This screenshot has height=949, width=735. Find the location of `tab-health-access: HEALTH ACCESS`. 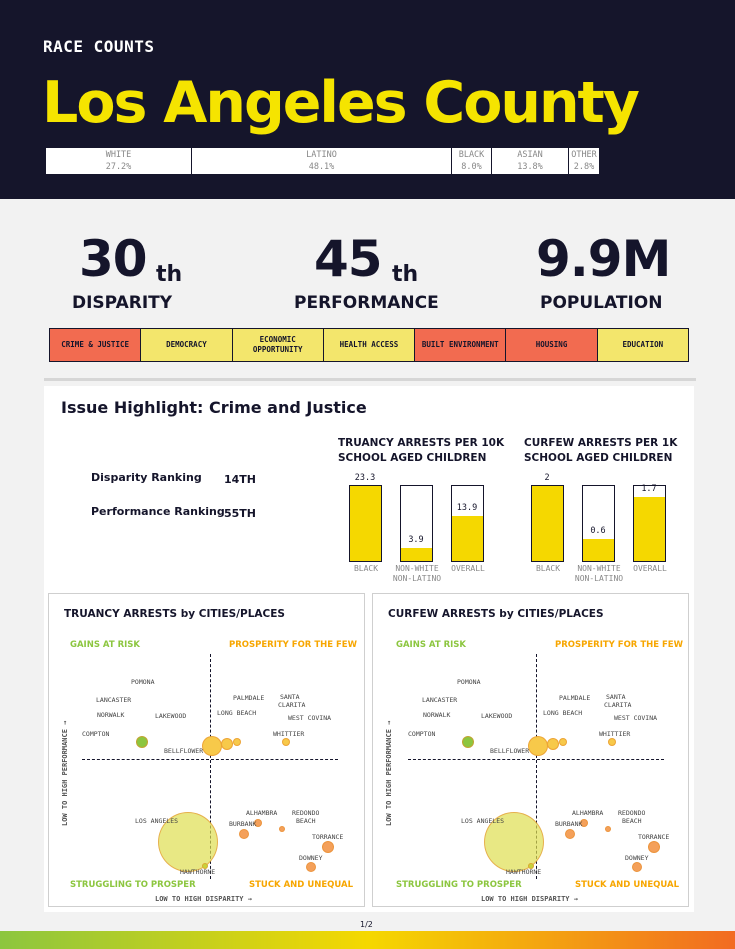

tab-health-access: HEALTH ACCESS is located at coordinates (369, 345).